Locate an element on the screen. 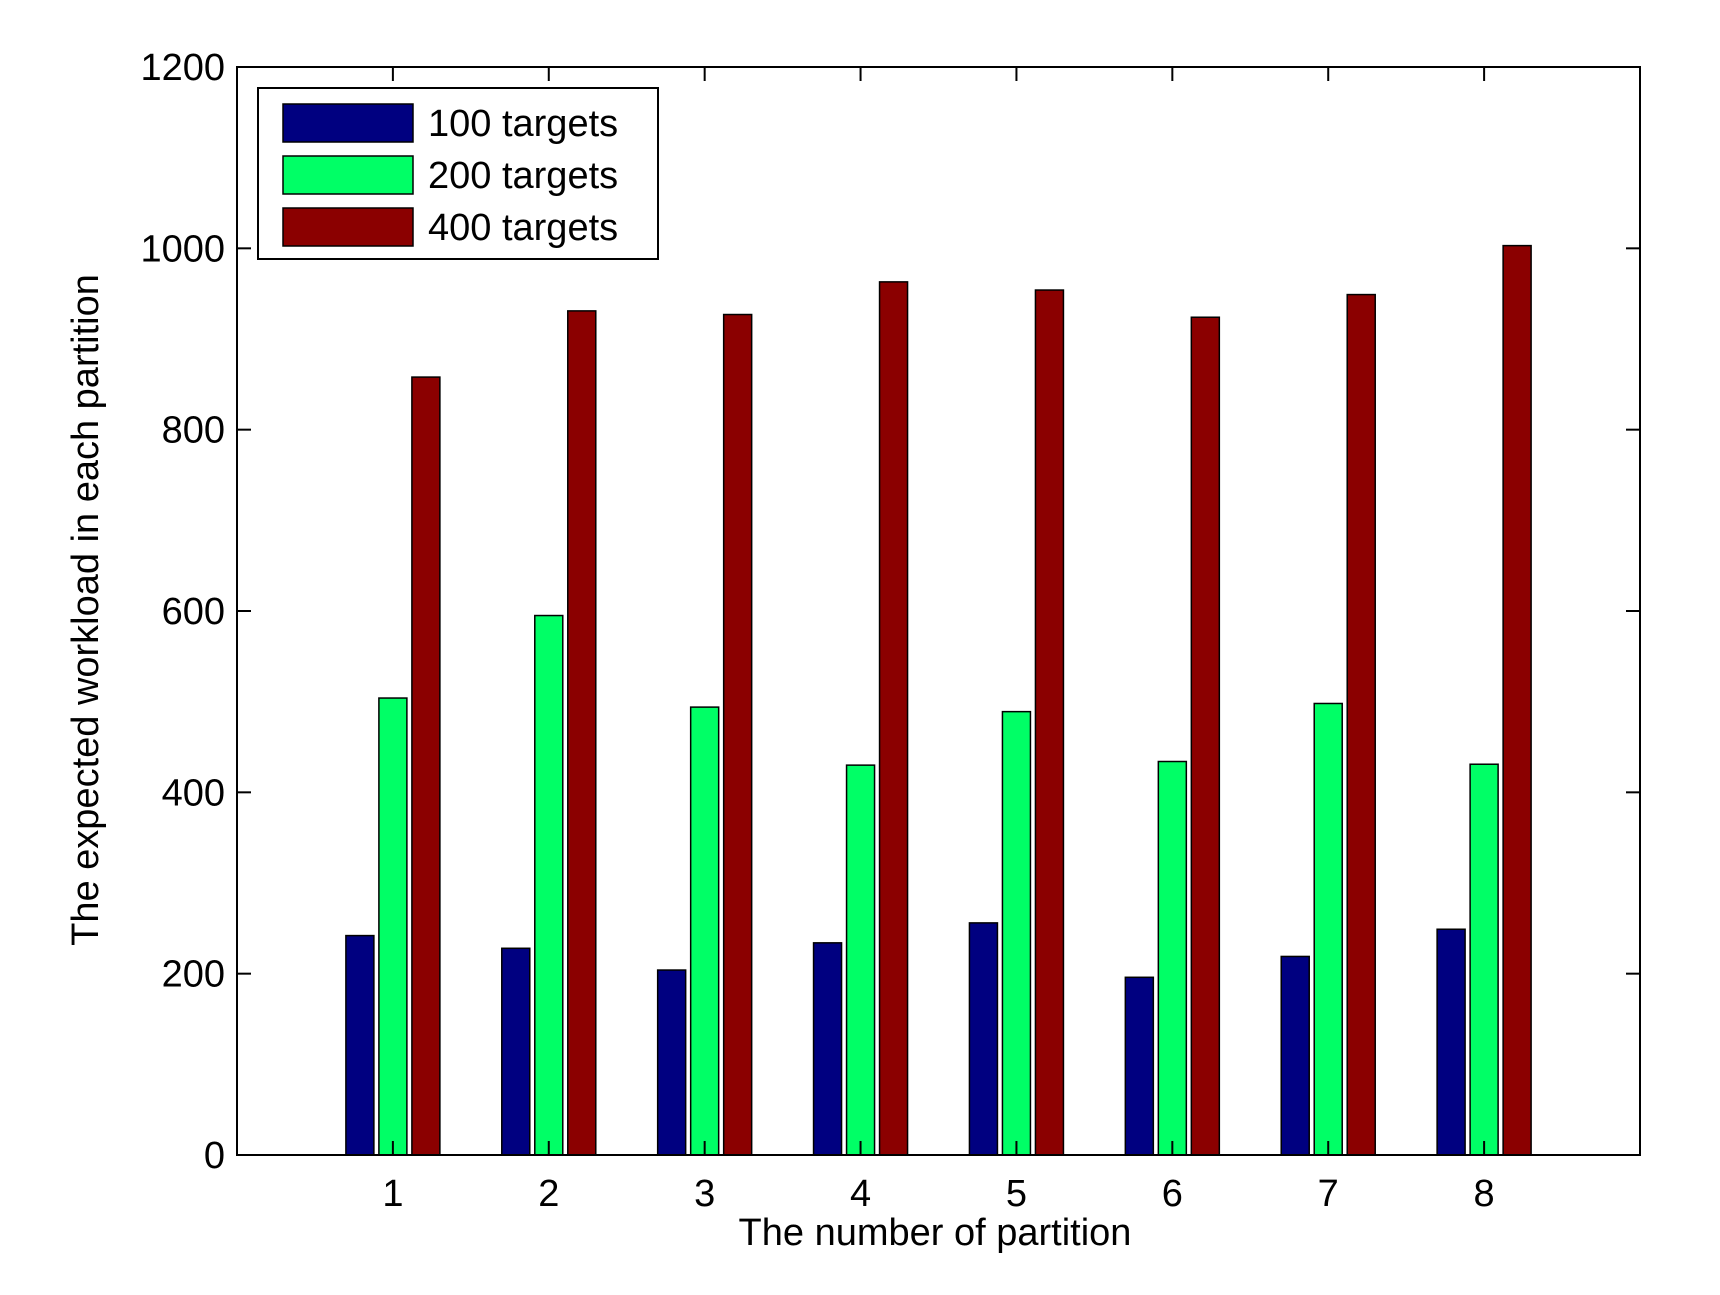  y-tick-label: 400 is located at coordinates (193, 793).